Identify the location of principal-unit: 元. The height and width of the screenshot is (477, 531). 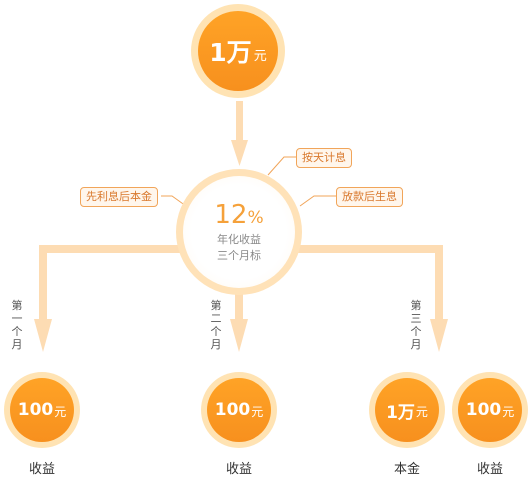
(260, 56).